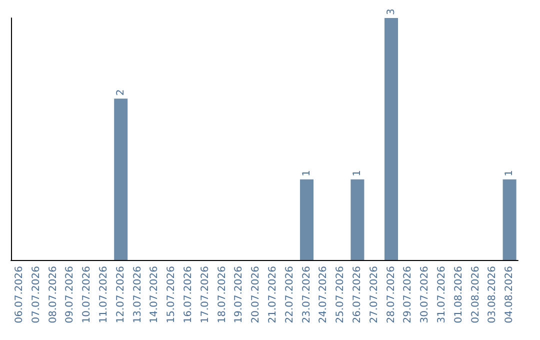 This screenshot has width=540, height=340. What do you see at coordinates (340, 295) in the screenshot?
I see `x-tick-label: 25.07.2026` at bounding box center [340, 295].